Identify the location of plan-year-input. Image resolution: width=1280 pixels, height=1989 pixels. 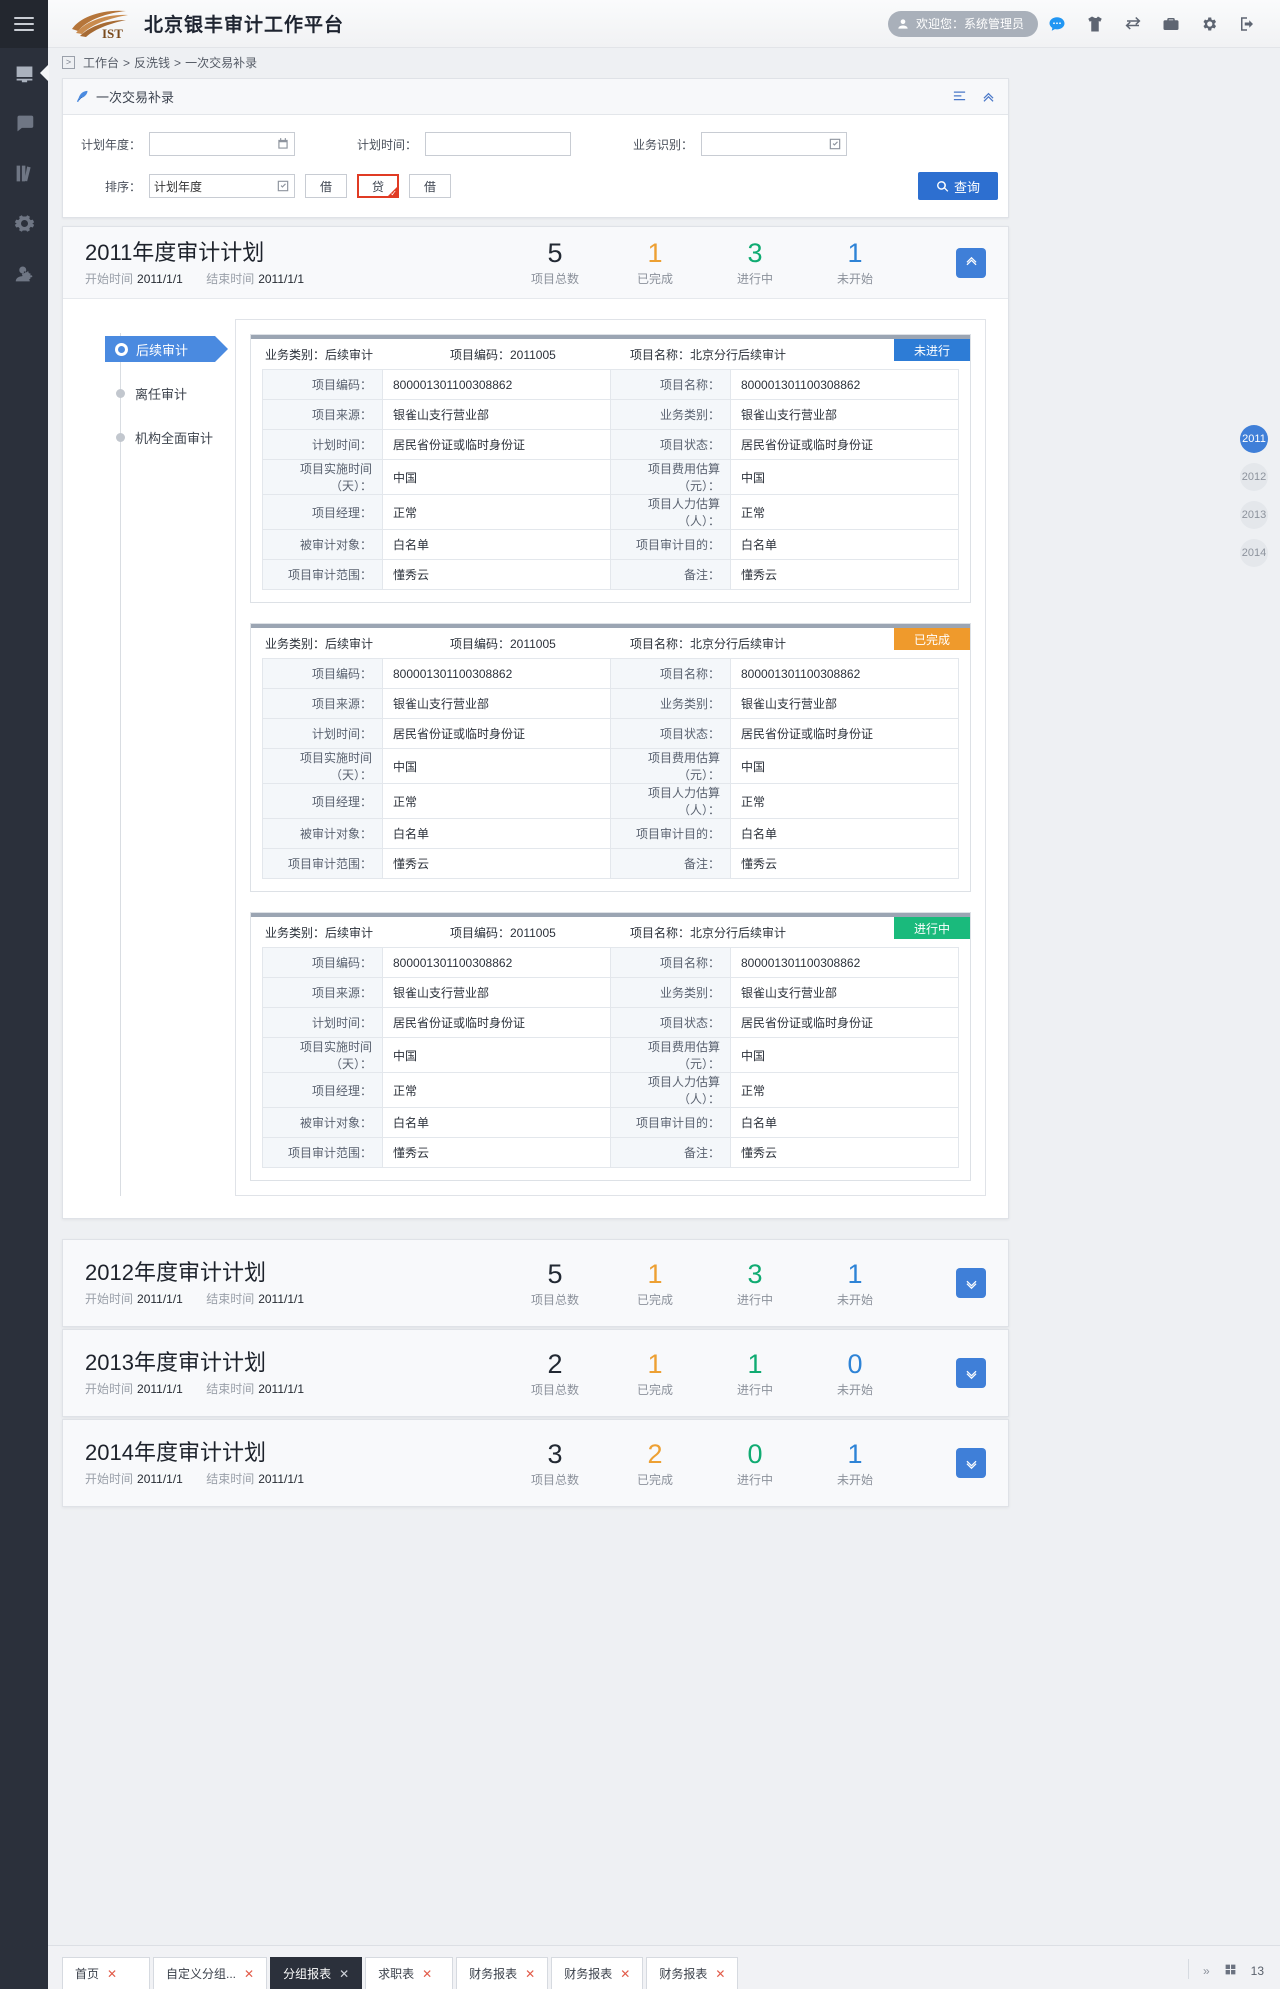
(222, 144).